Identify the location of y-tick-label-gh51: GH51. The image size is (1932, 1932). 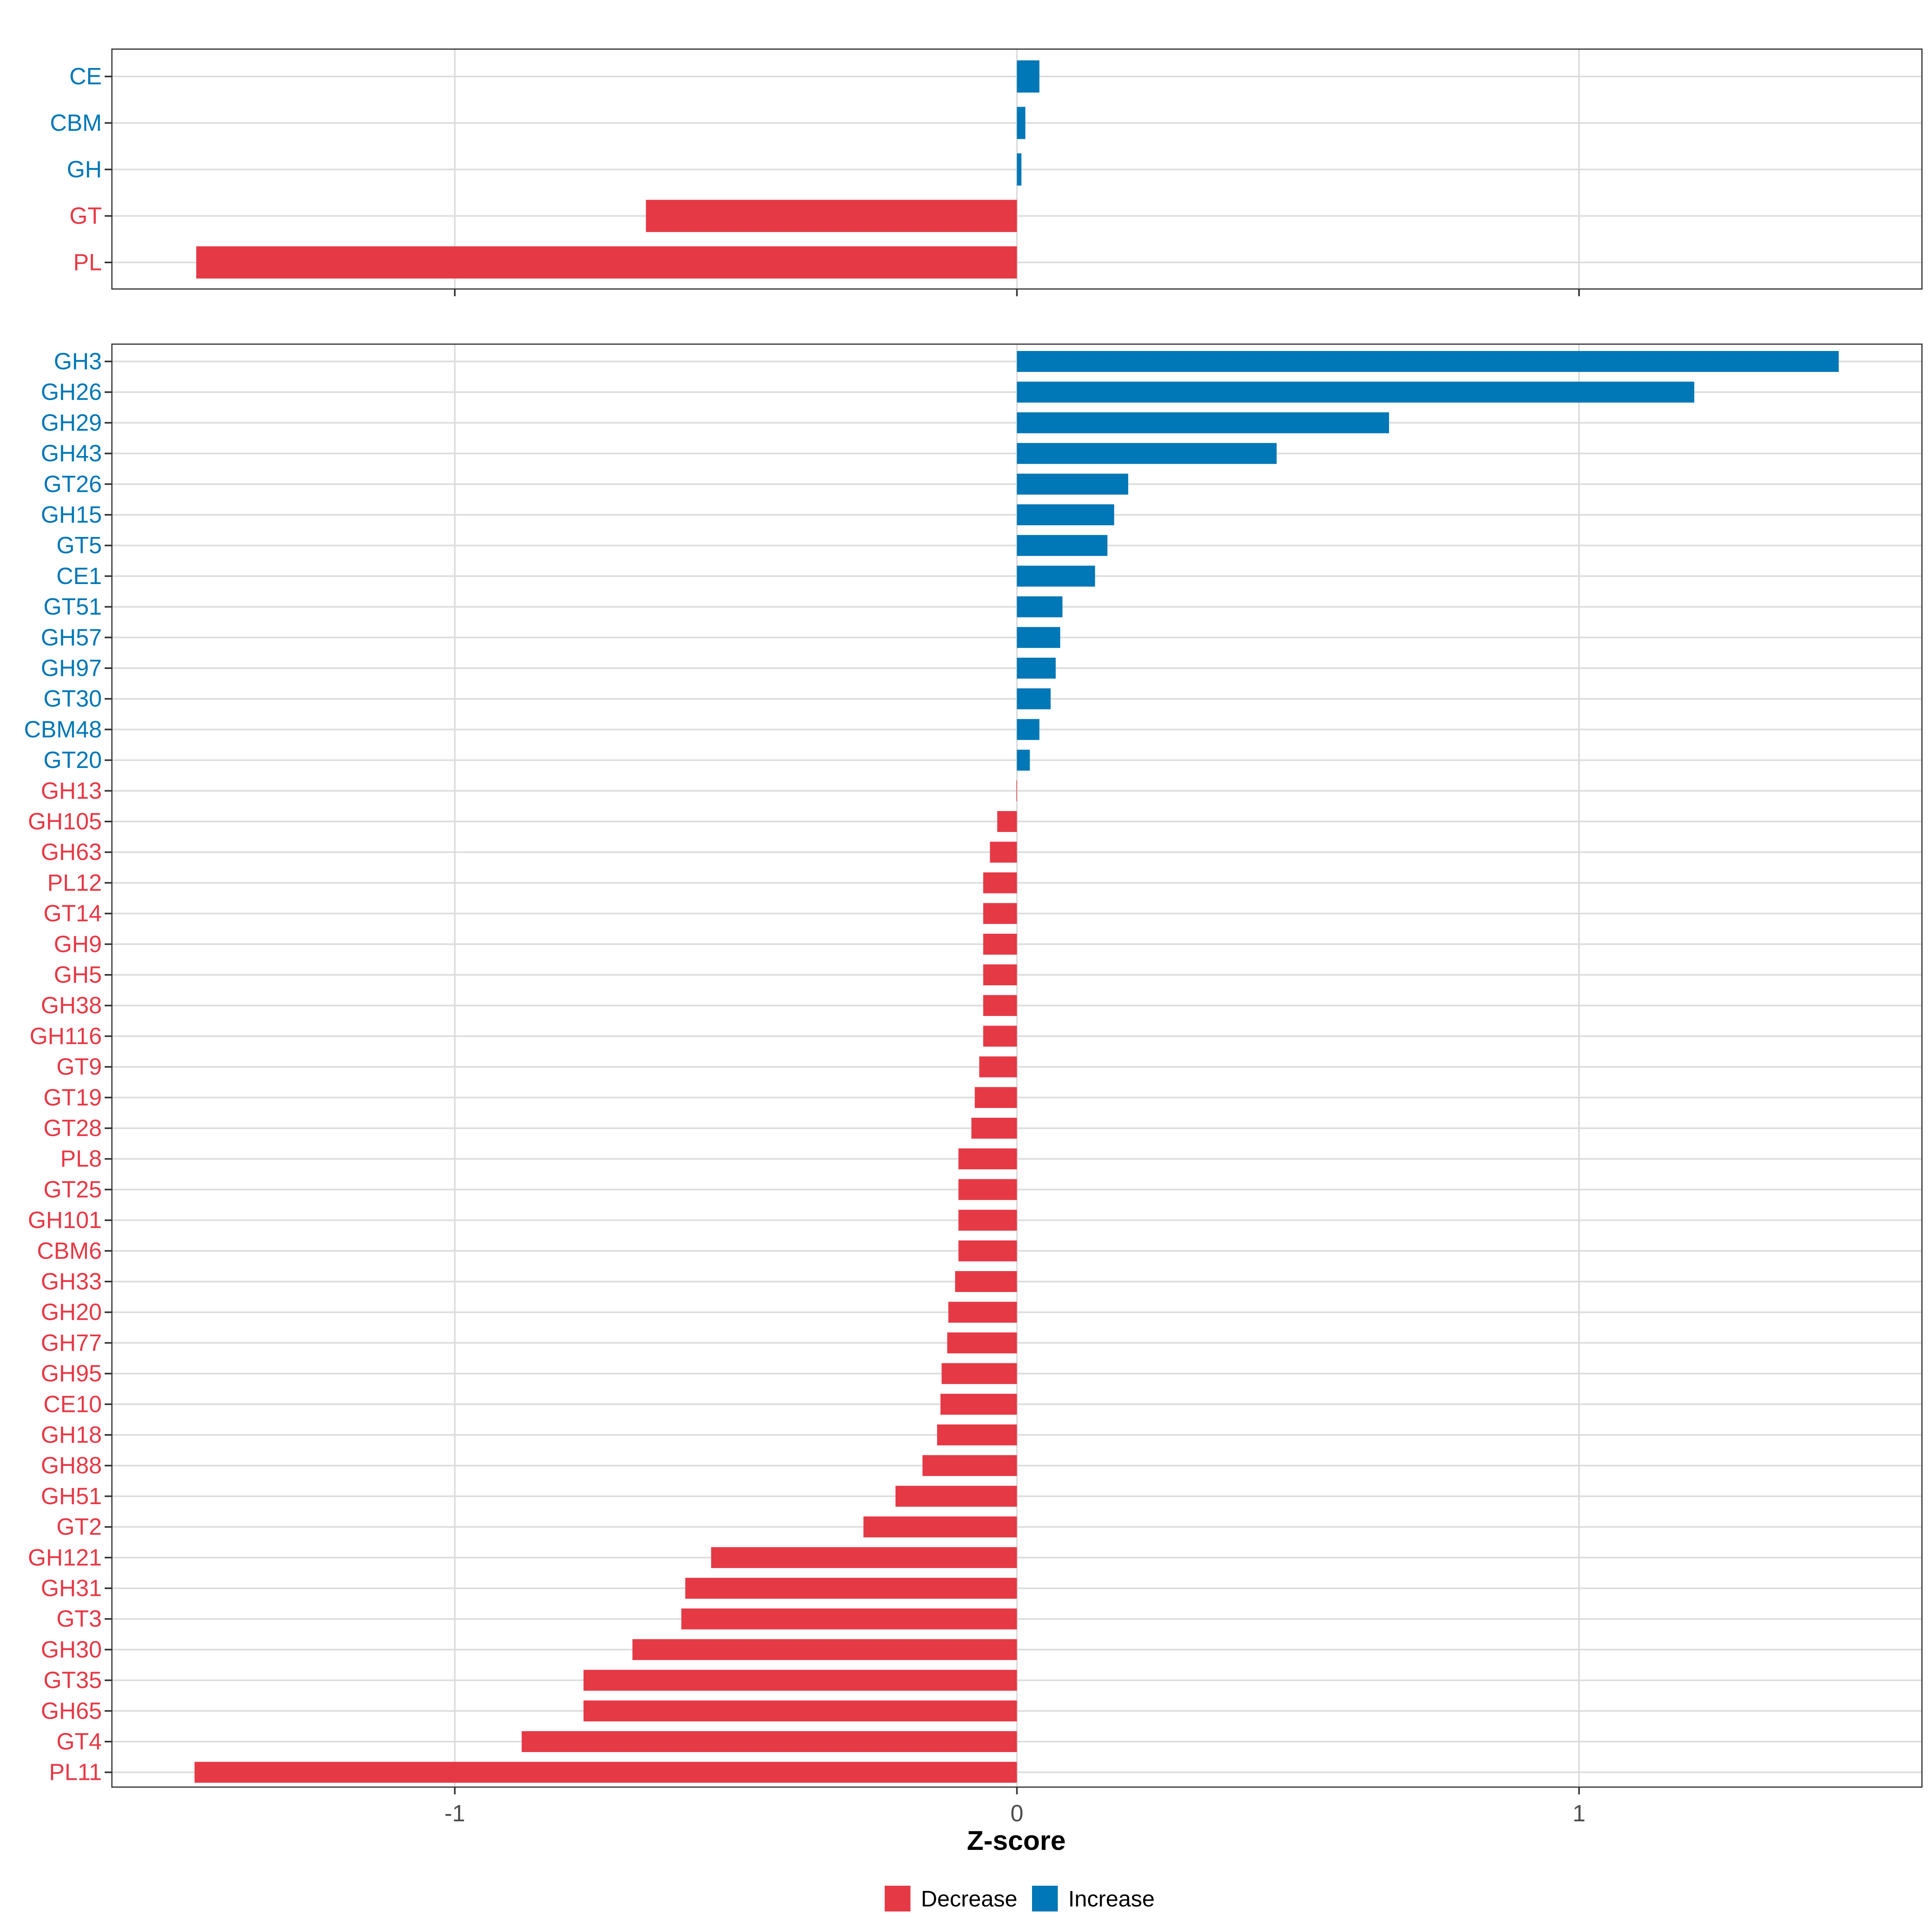
(71, 1496).